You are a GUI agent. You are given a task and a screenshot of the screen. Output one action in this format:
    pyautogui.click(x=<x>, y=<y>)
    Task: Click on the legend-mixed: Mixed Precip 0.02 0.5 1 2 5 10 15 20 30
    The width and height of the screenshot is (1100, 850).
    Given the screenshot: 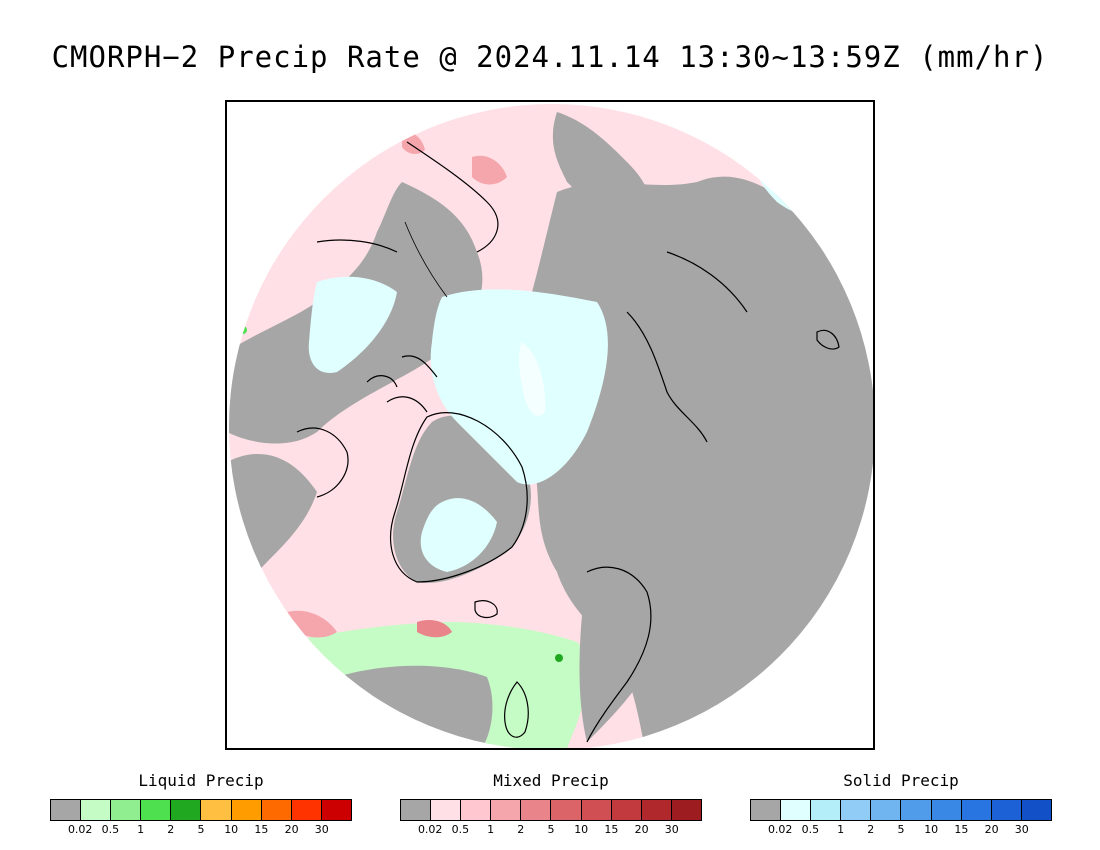 What is the action you would take?
    pyautogui.click(x=551, y=803)
    